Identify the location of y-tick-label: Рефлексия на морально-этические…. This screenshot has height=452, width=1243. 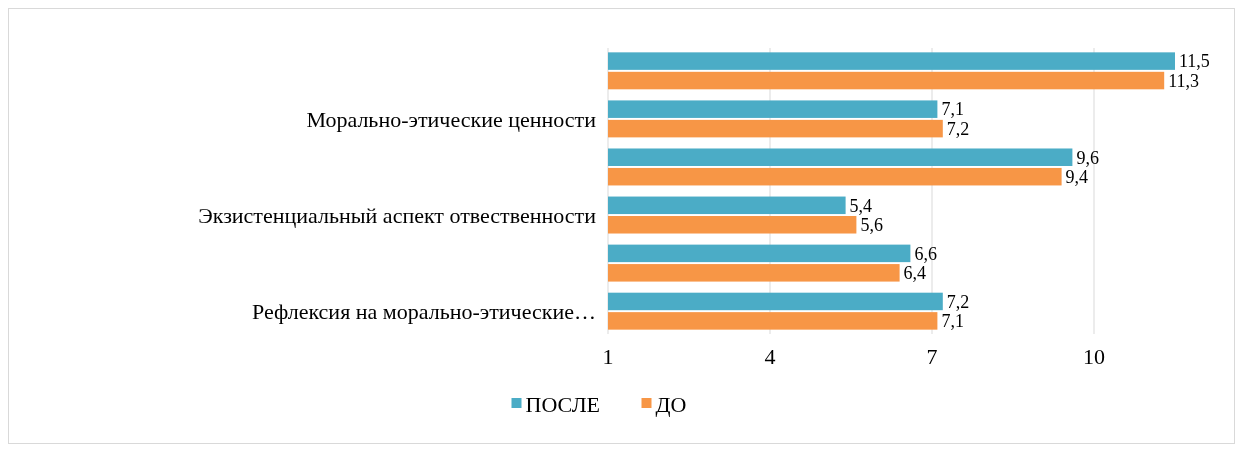
(424, 311).